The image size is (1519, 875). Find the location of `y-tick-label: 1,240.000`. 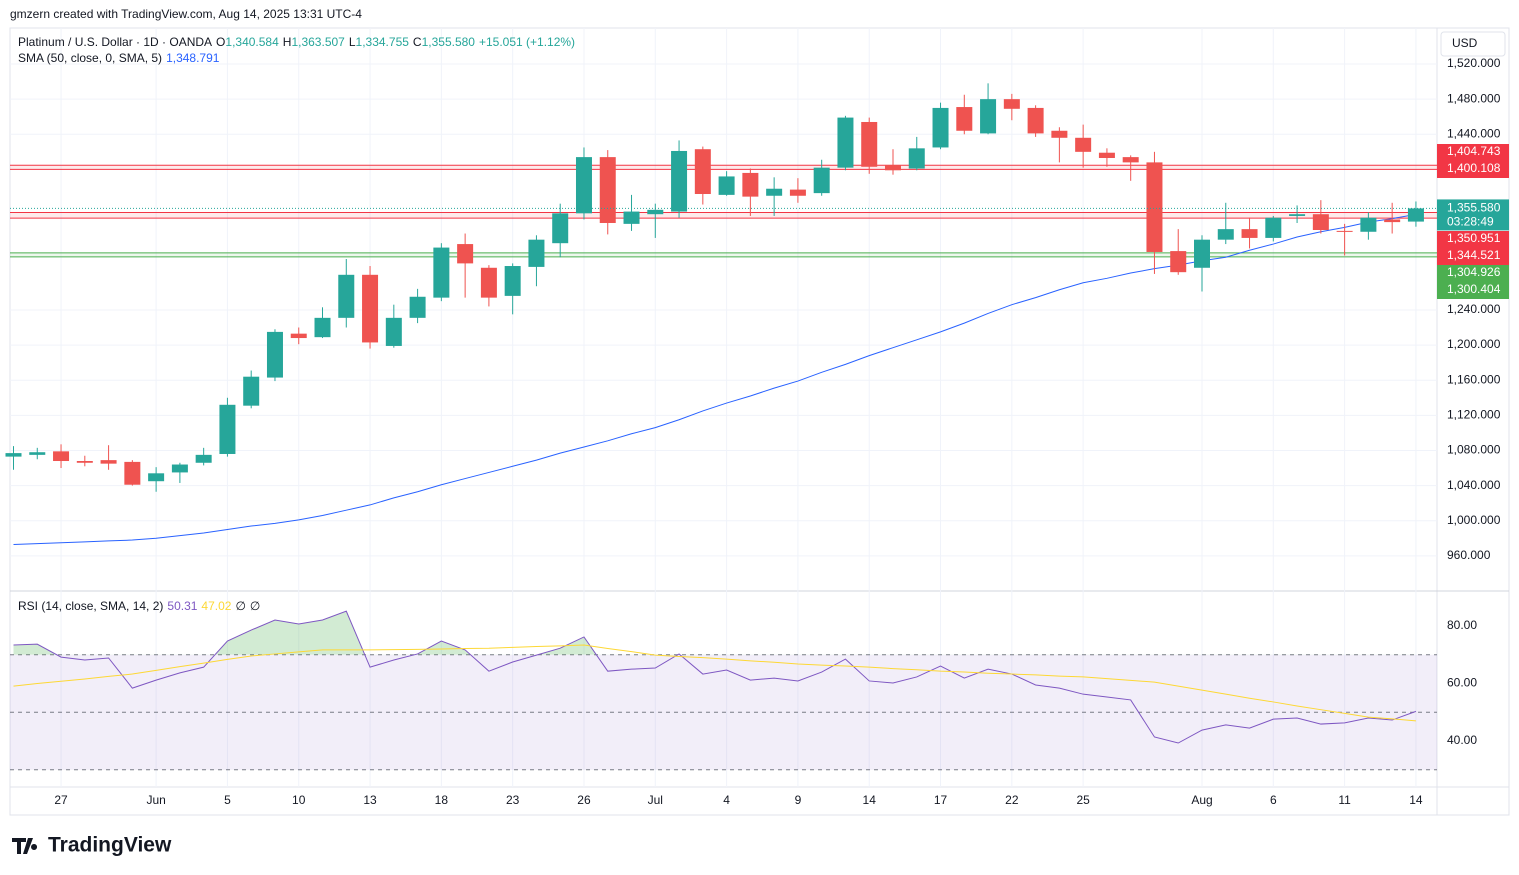

y-tick-label: 1,240.000 is located at coordinates (1474, 309).